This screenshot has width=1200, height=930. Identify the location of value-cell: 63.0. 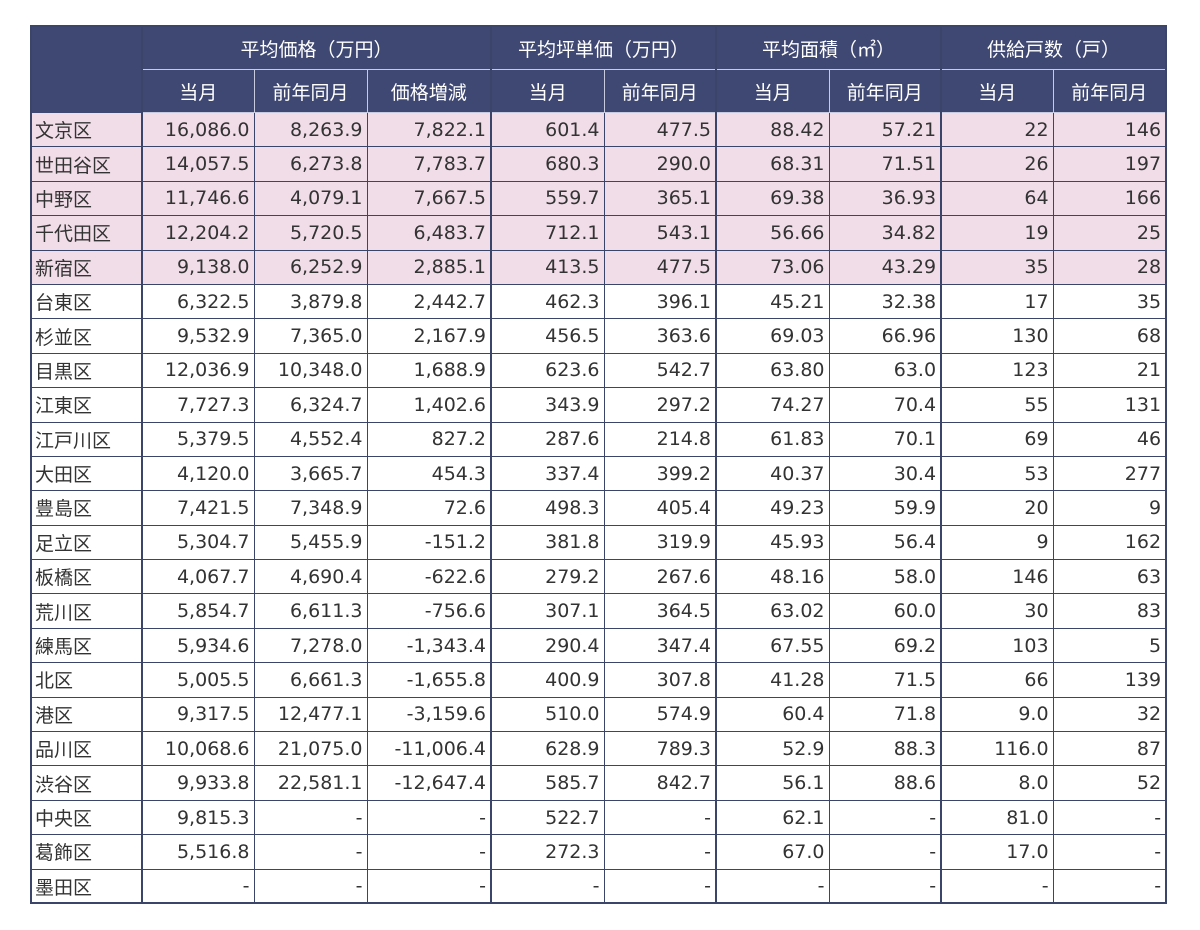
(885, 370).